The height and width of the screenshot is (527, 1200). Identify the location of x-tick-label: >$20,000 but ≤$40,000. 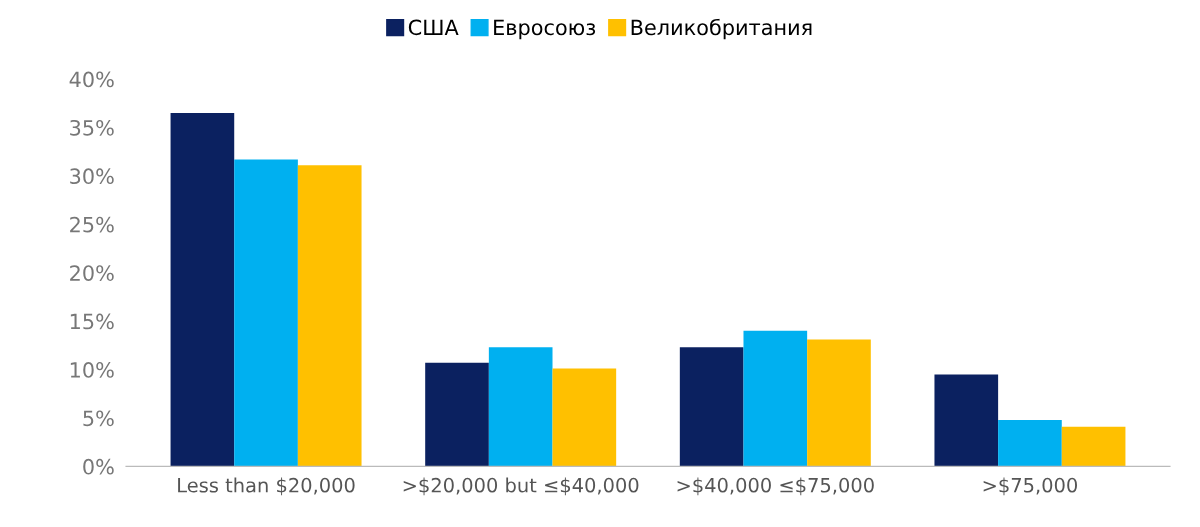
(521, 486).